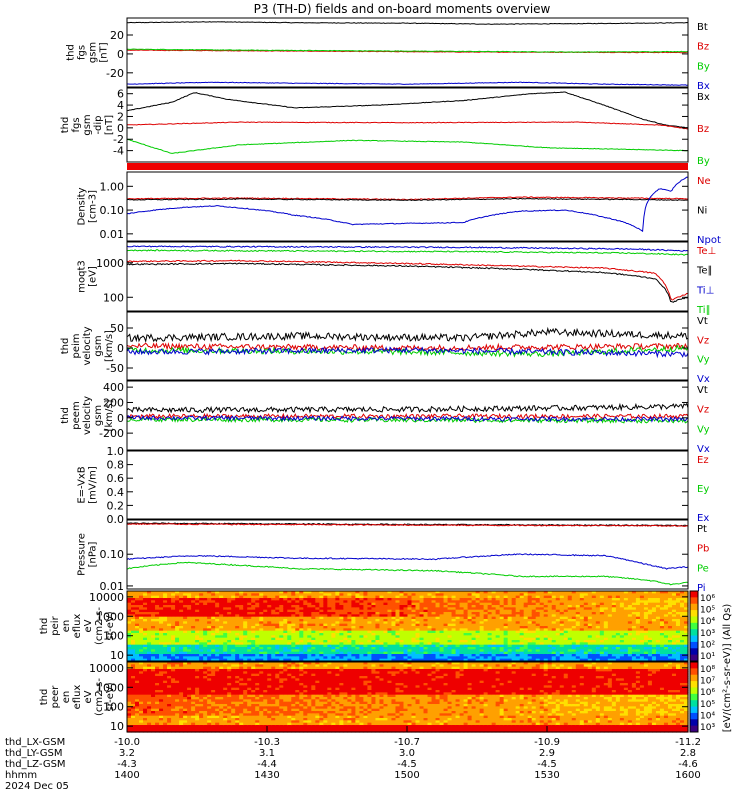  I want to click on y-label-line: gsm, so click(87, 124).